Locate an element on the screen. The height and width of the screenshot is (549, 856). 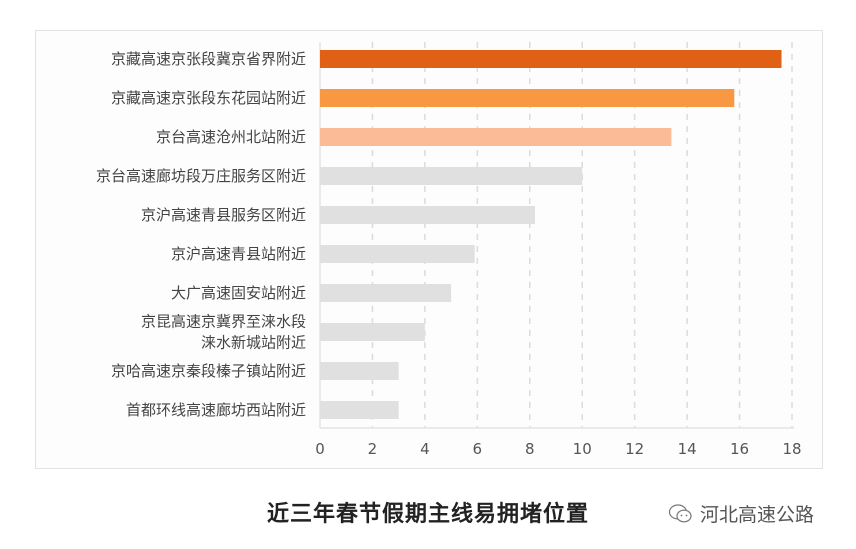
watermark-text: 河北高速公路 is located at coordinates (757, 515).